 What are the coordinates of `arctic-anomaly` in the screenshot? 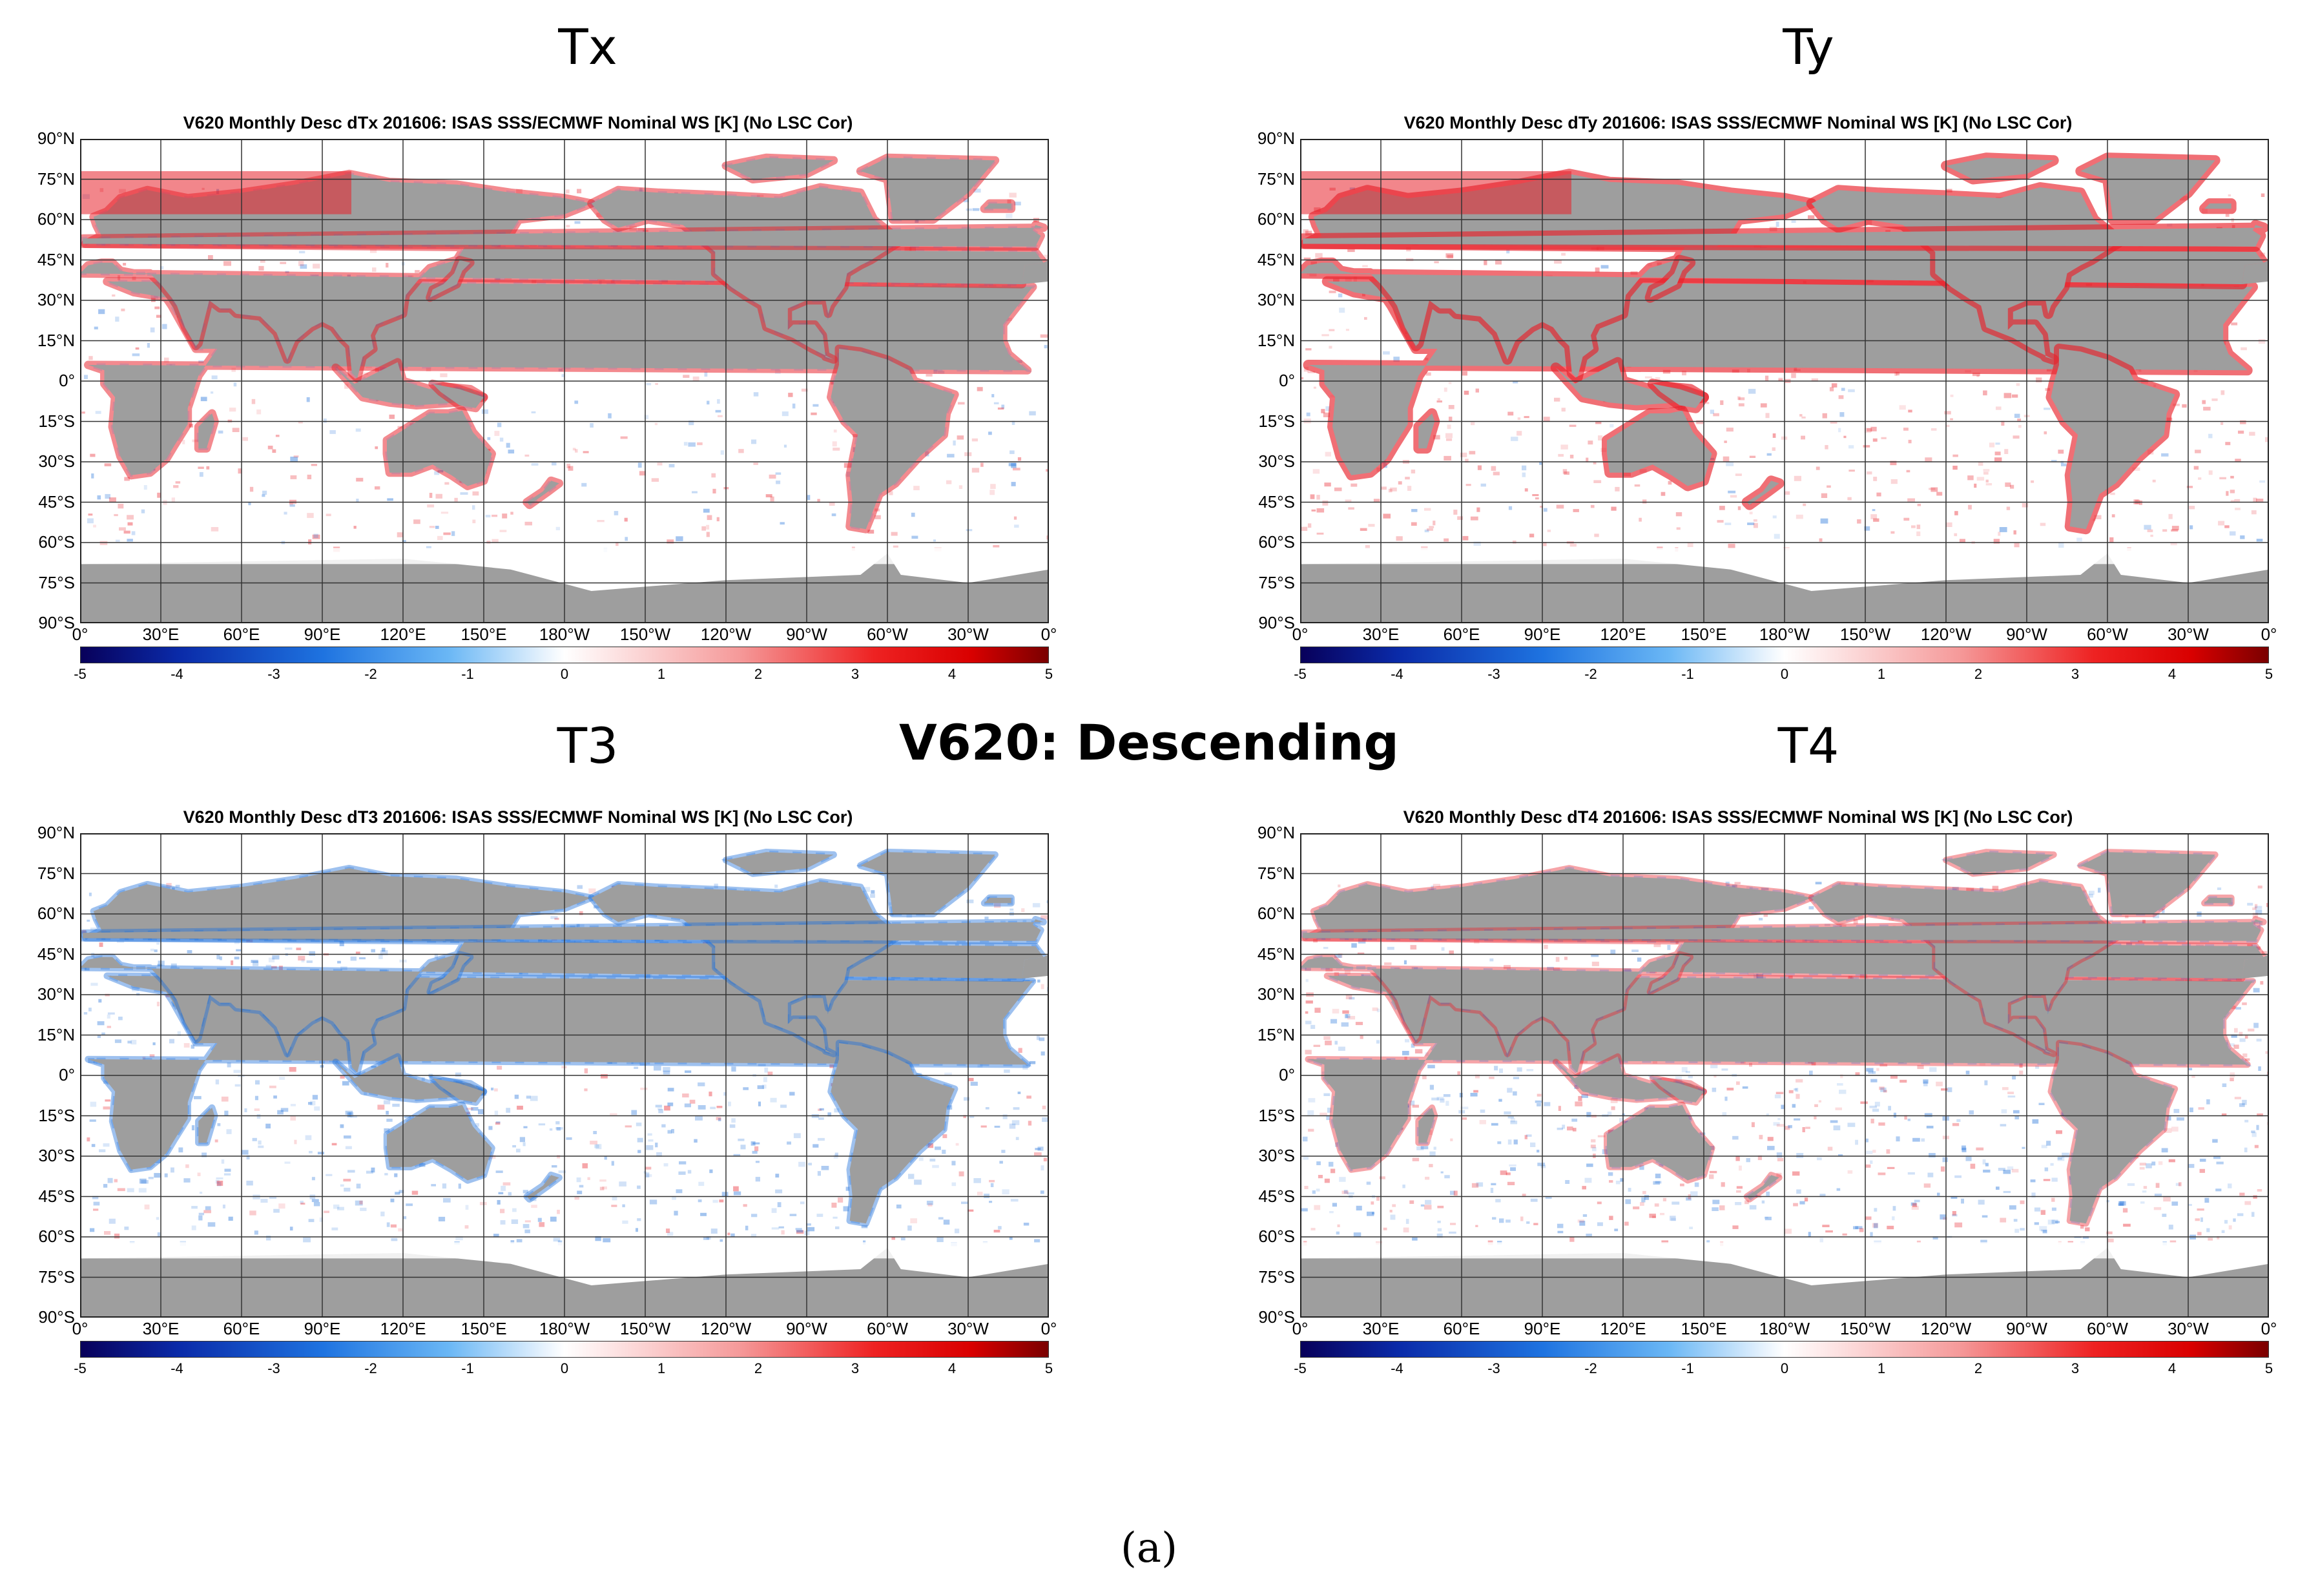 It's located at (1435, 192).